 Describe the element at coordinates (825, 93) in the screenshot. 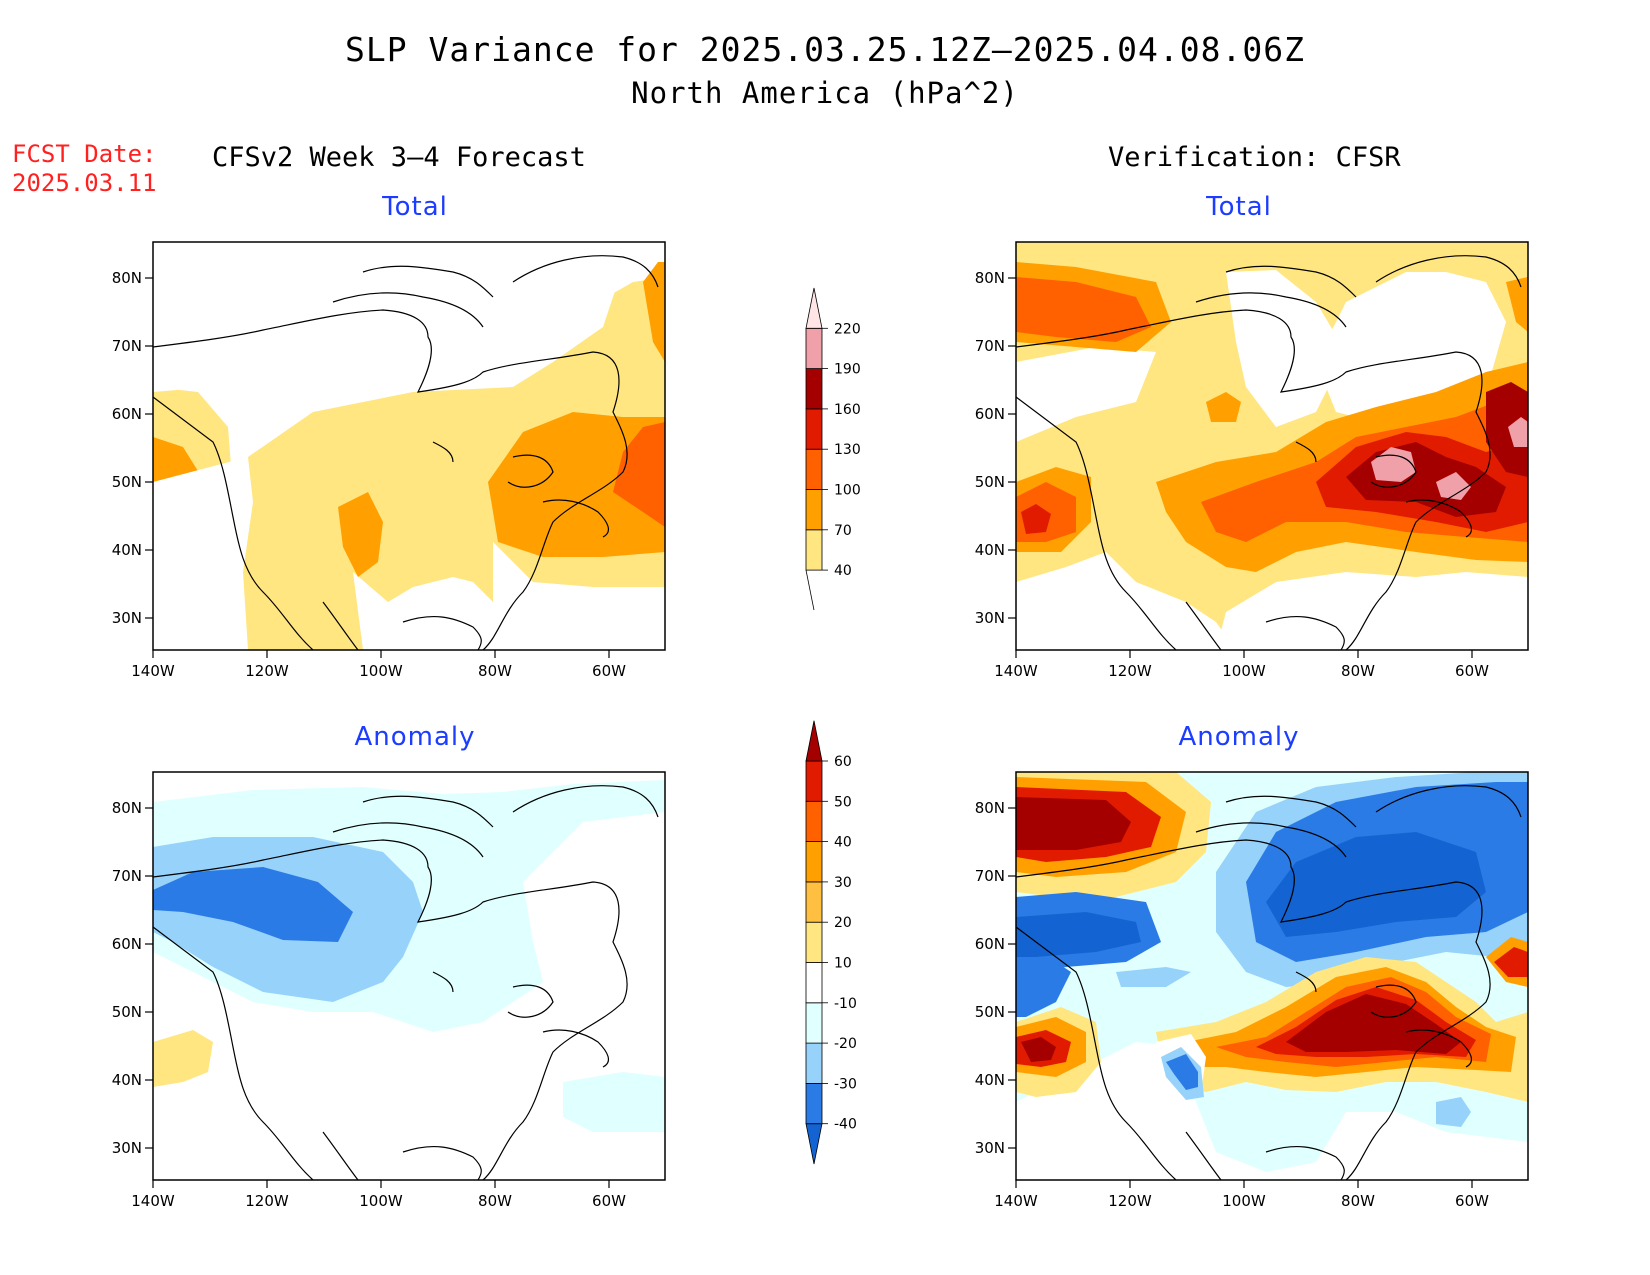

I see `chart-subtitle: North America (hPa^2)` at that location.